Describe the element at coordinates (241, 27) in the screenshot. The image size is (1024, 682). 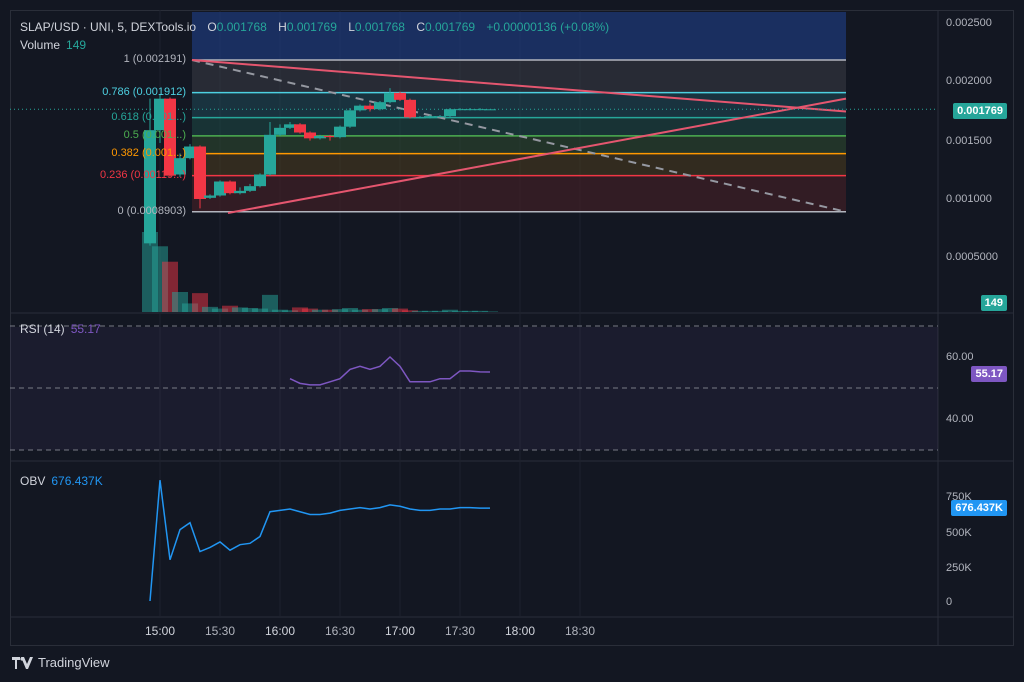
I see `open-value: 0.001768` at that location.